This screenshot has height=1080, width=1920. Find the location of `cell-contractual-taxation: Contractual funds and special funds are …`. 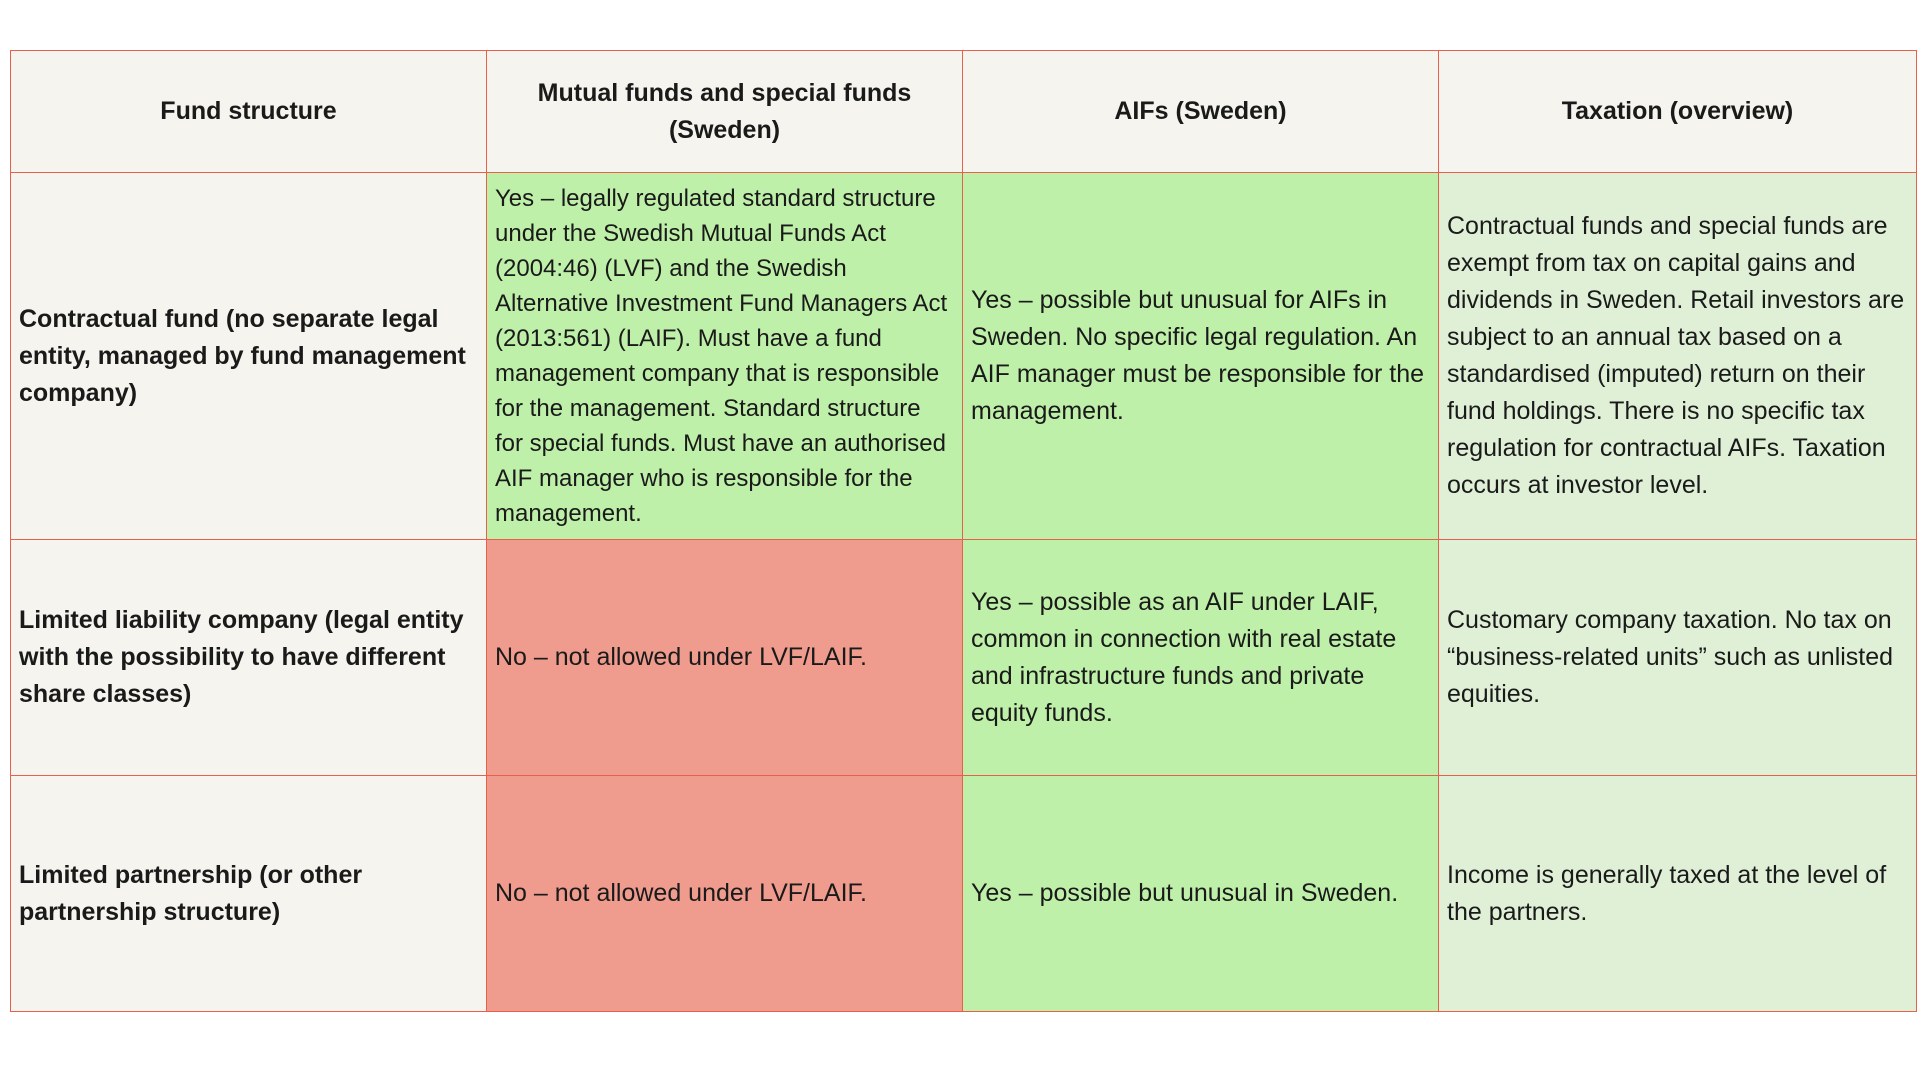

cell-contractual-taxation: Contractual funds and special funds are … is located at coordinates (1677, 356).